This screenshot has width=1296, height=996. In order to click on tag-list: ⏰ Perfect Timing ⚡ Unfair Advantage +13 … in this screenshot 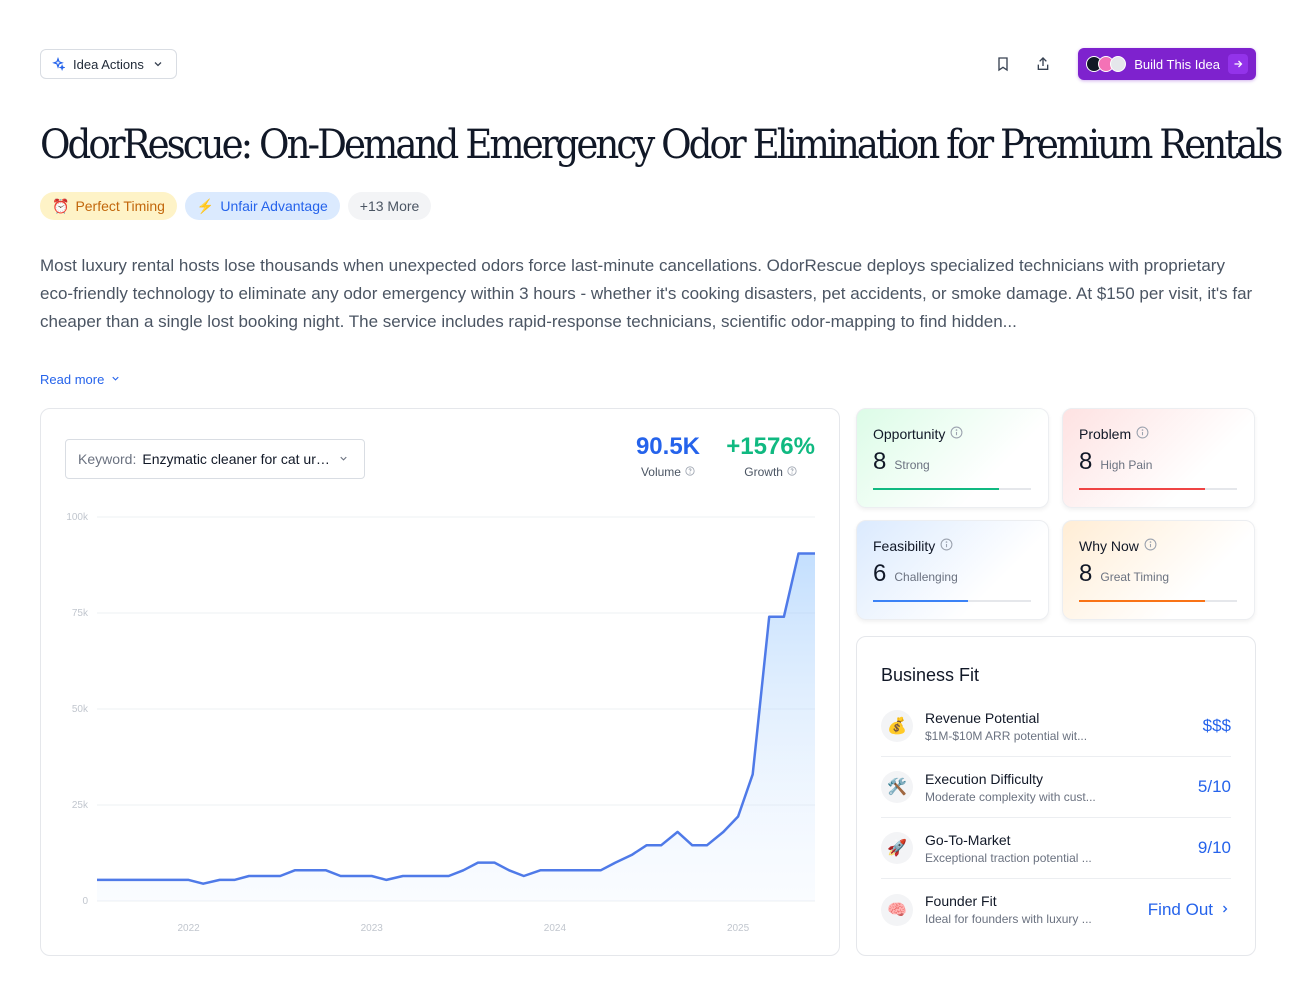, I will do `click(236, 206)`.